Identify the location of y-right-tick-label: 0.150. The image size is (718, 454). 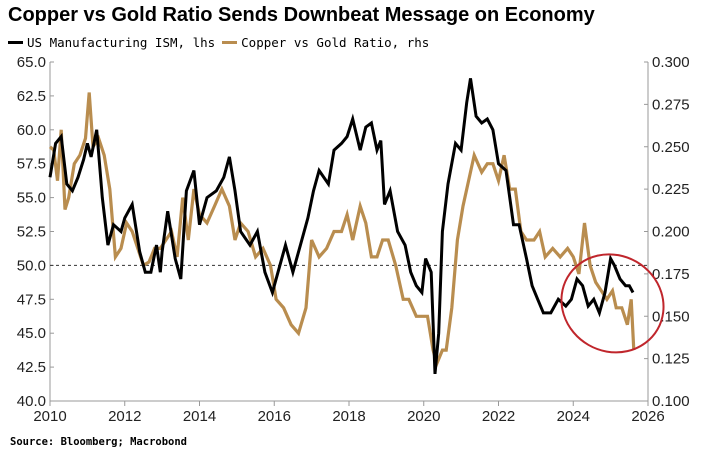
(671, 316).